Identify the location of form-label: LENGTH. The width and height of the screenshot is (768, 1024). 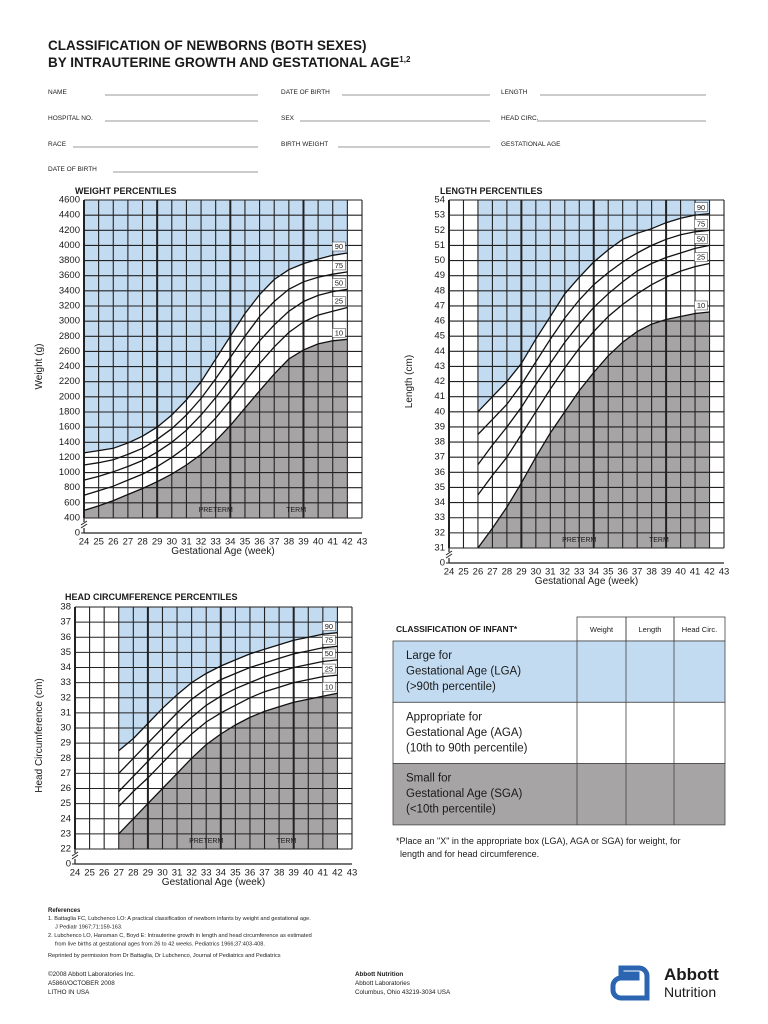
(514, 92).